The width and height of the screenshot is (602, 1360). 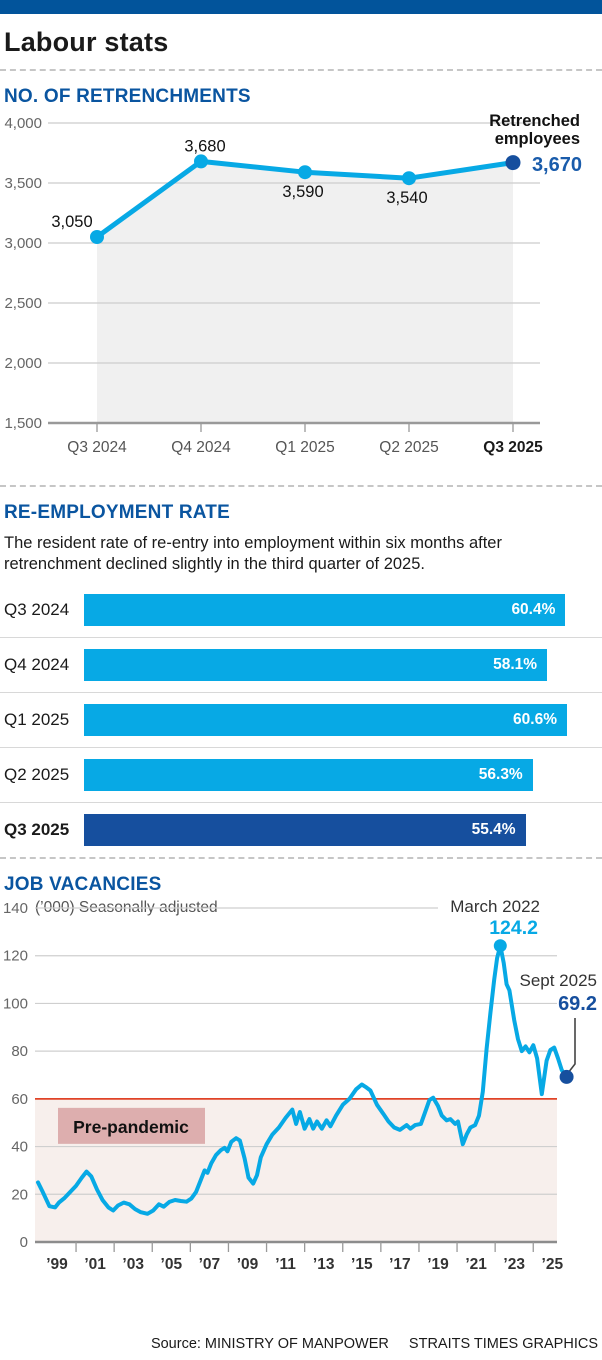 What do you see at coordinates (537, 139) in the screenshot?
I see `svg-text: employees` at bounding box center [537, 139].